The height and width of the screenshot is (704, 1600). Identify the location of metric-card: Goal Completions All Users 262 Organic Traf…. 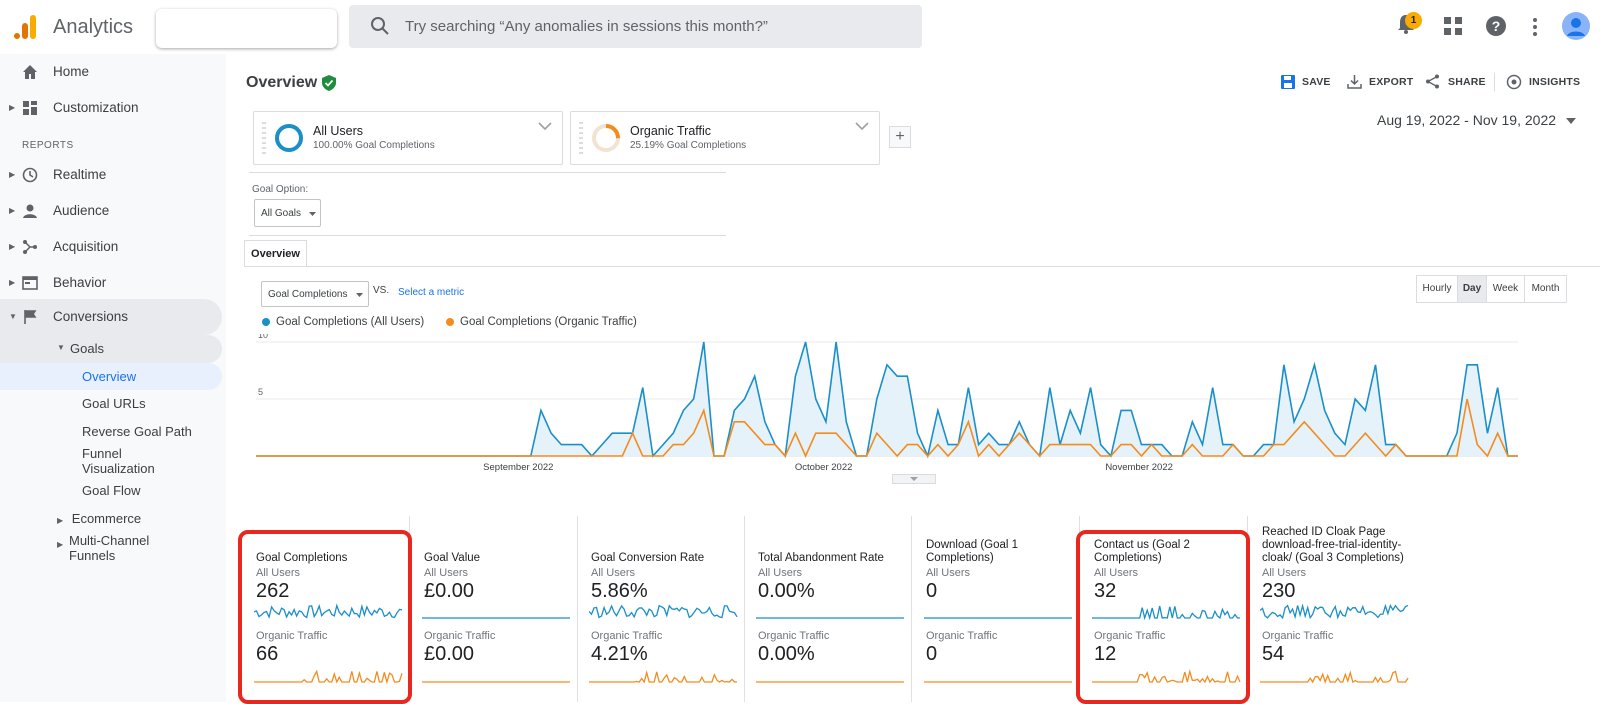
(327, 609).